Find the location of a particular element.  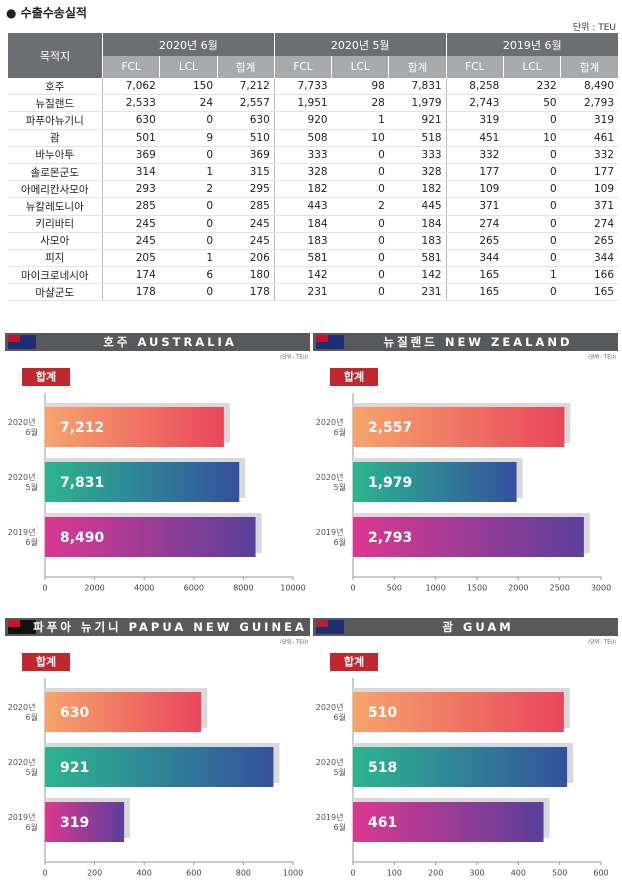

cell: 7,831 is located at coordinates (417, 87).